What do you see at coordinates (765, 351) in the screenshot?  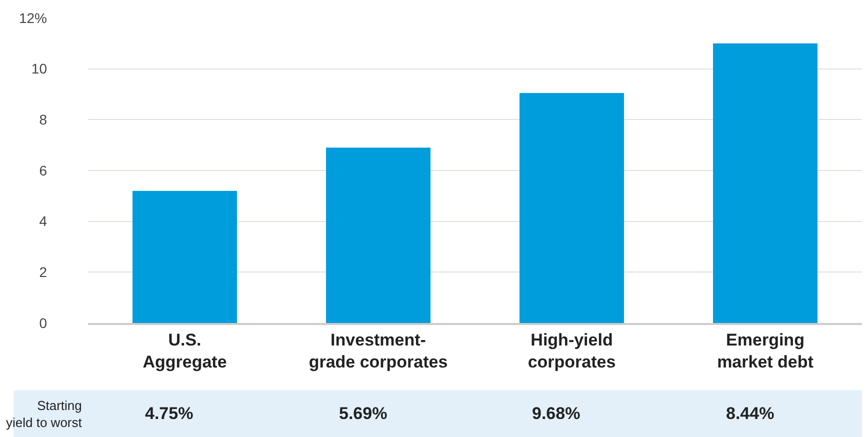 I see `x-tick-label: Emerging market debt` at bounding box center [765, 351].